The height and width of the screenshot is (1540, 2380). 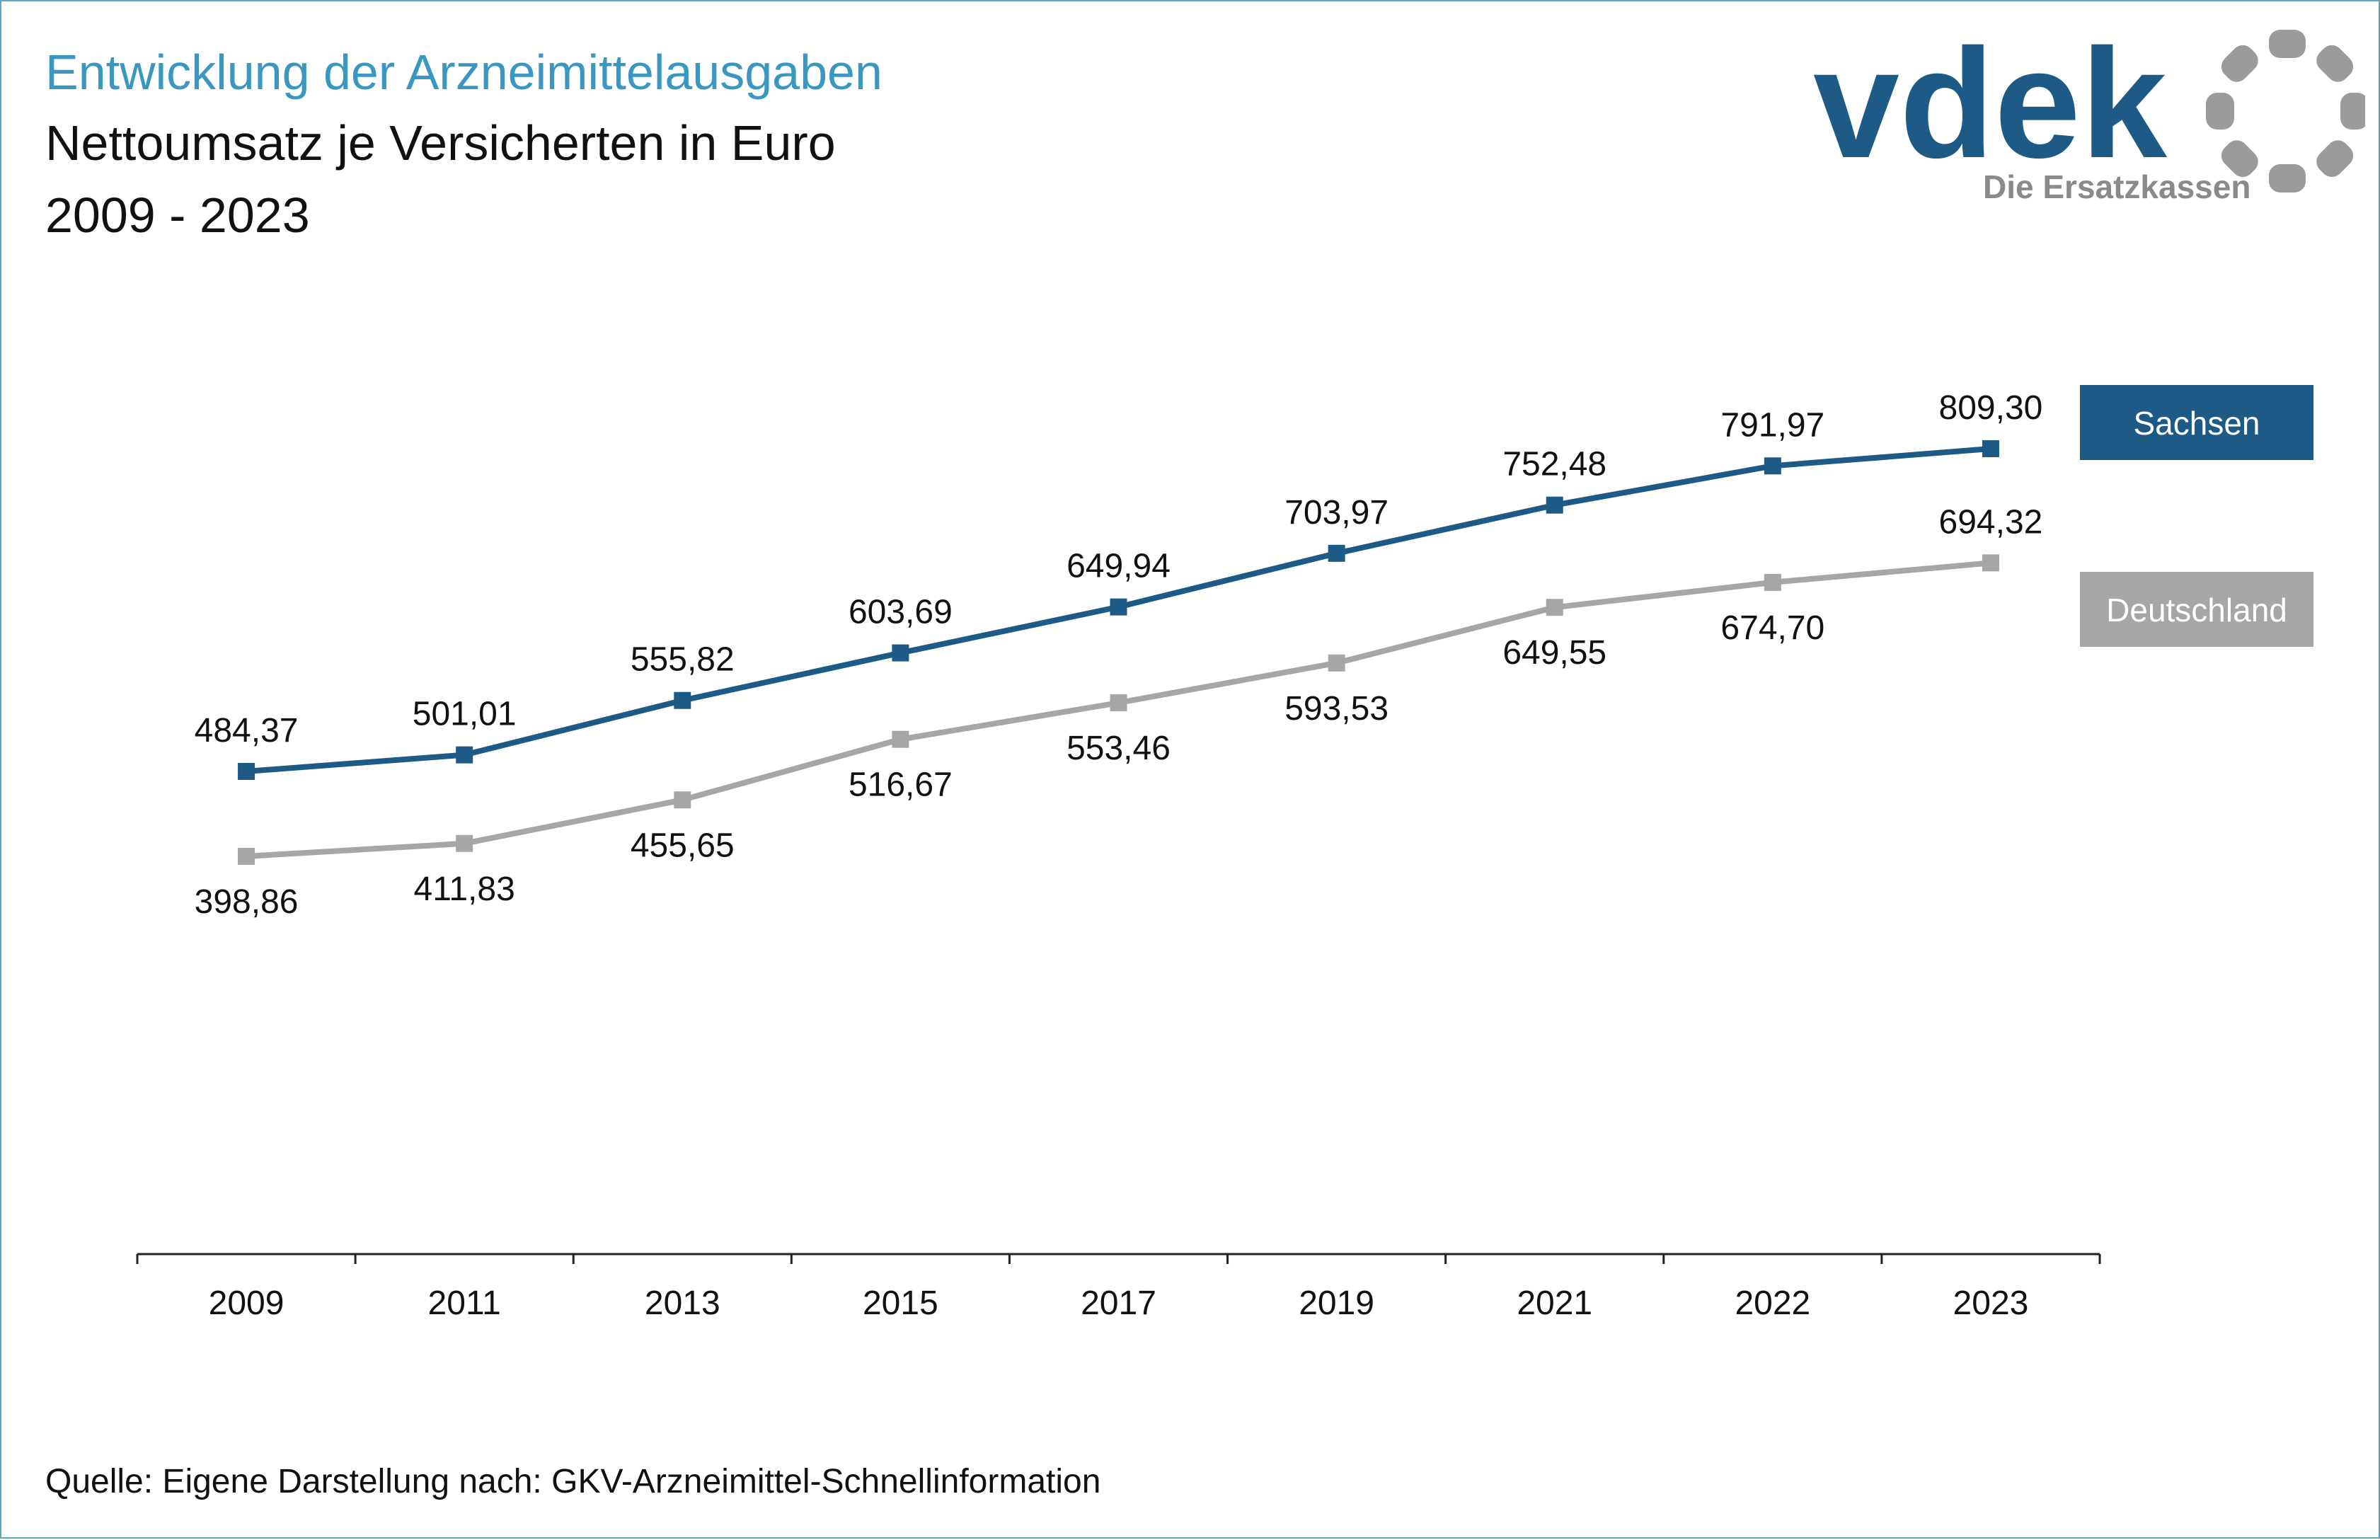 What do you see at coordinates (247, 731) in the screenshot?
I see `data-label: 484,37` at bounding box center [247, 731].